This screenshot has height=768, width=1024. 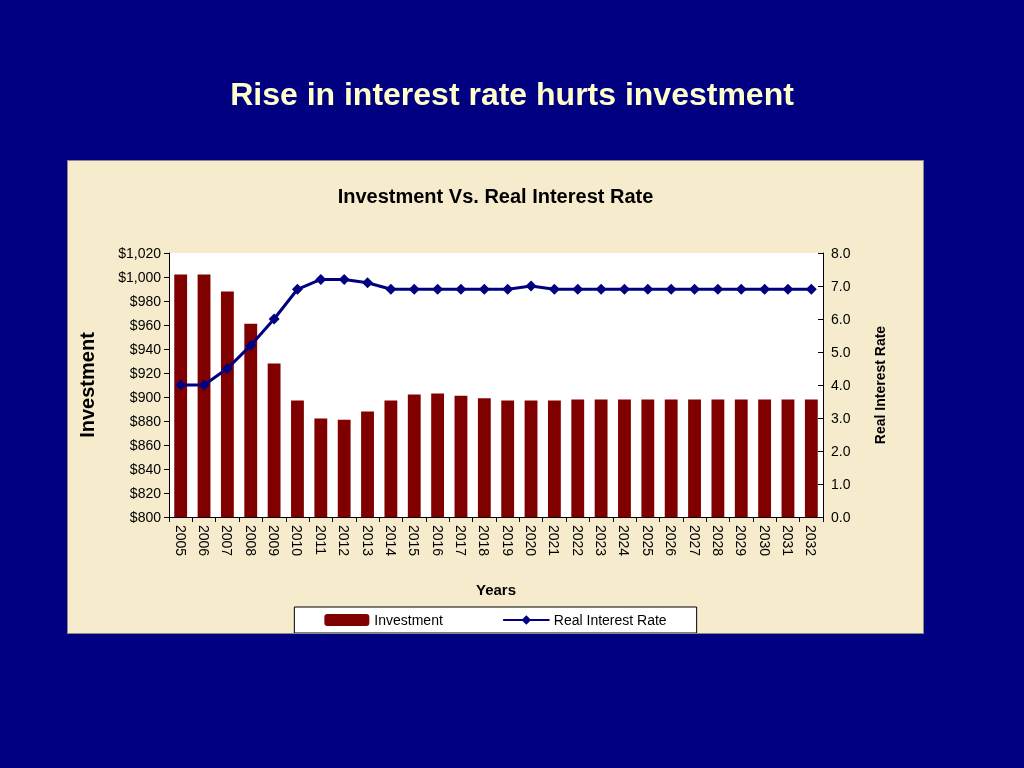 I want to click on y-tick-label: $860, so click(x=145, y=445).